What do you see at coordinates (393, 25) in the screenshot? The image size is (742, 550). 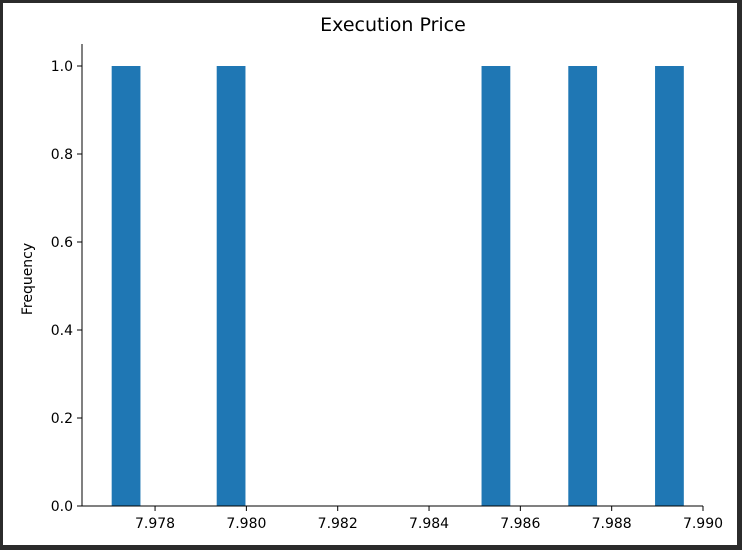 I see `chart-title: Execution Price` at bounding box center [393, 25].